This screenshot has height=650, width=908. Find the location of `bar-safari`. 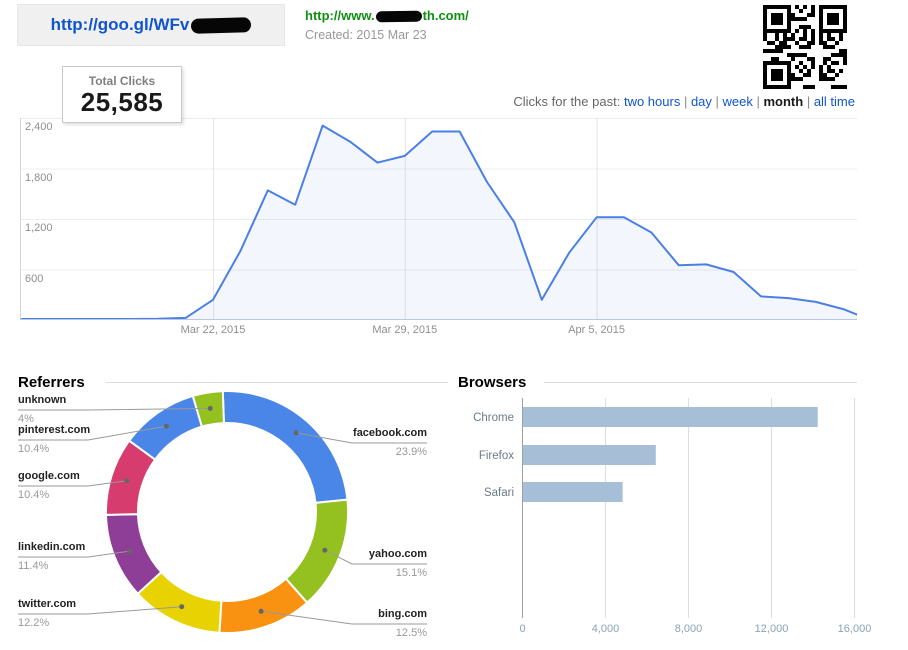

bar-safari is located at coordinates (573, 492).